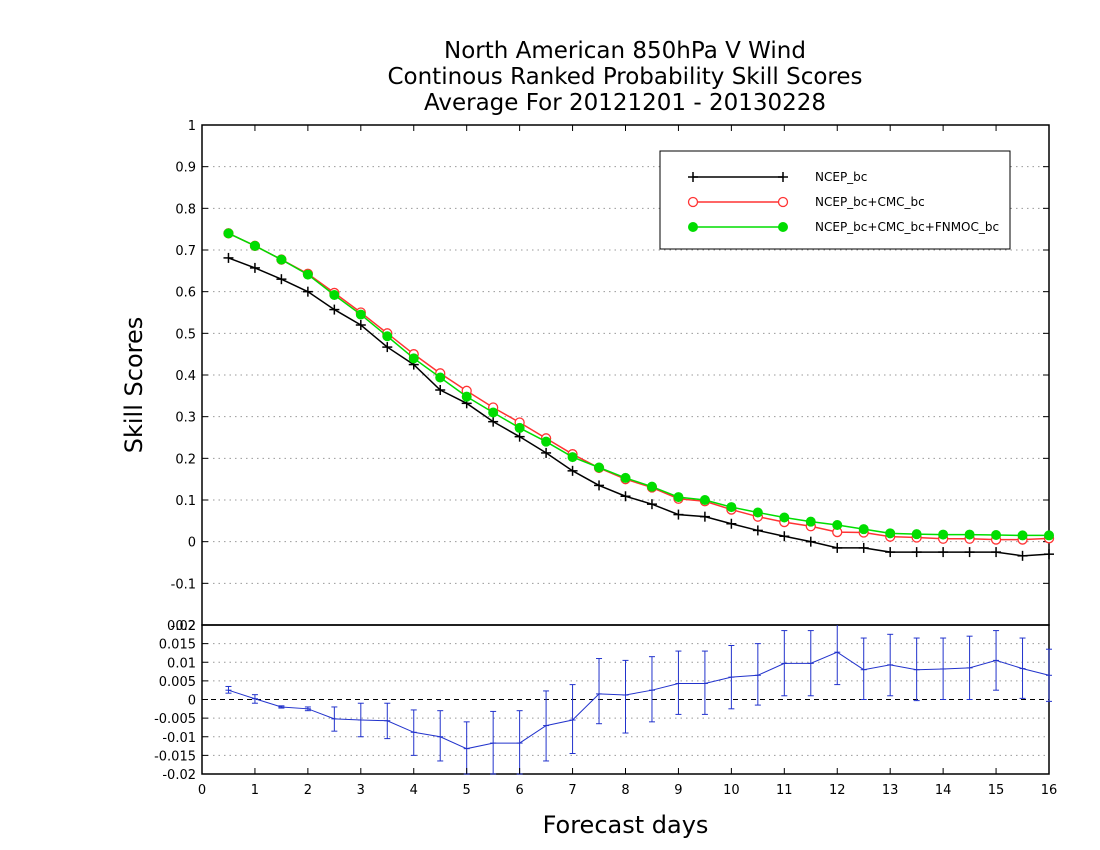  I want to click on top-y-tick-label: 0.3, so click(185, 418).